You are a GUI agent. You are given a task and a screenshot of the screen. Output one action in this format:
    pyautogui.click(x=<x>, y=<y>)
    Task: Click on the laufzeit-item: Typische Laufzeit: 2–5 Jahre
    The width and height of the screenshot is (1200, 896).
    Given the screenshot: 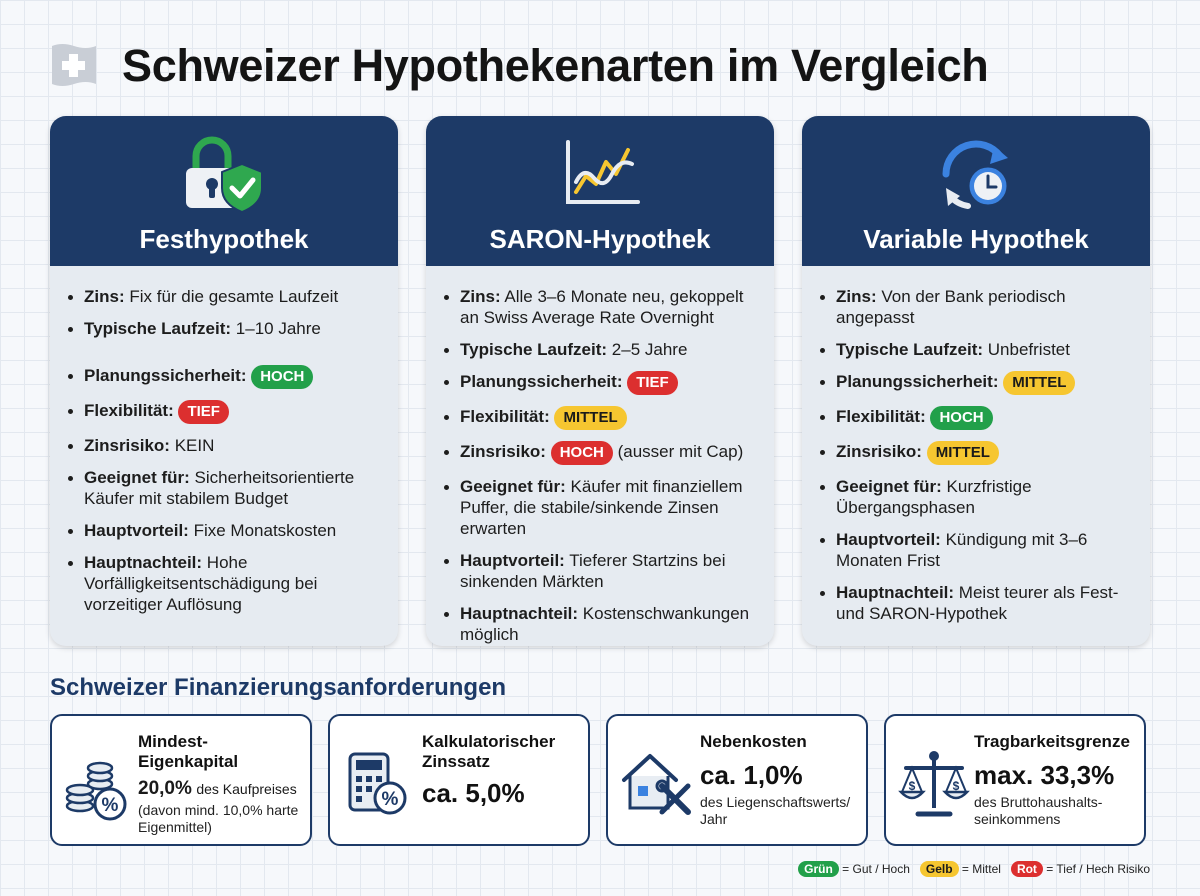 What is the action you would take?
    pyautogui.click(x=600, y=349)
    